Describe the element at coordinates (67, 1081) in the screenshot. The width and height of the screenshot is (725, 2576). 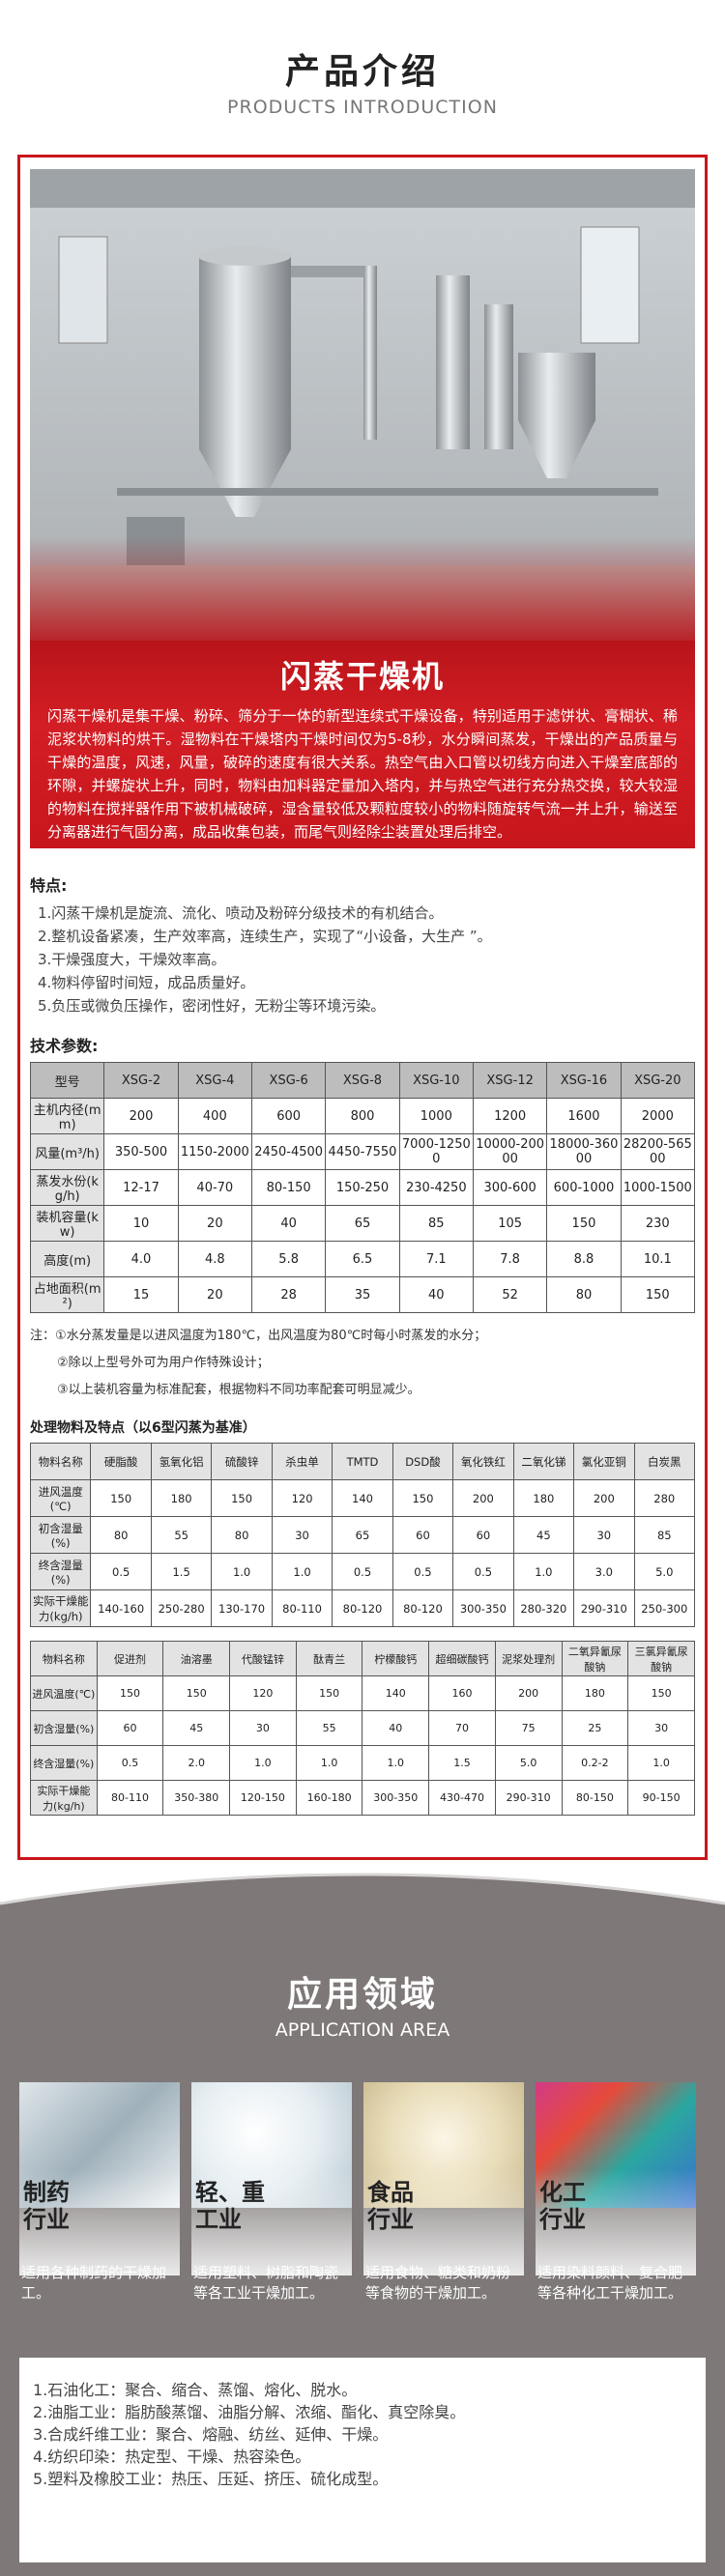
I see `table-header-cell: 型号` at that location.